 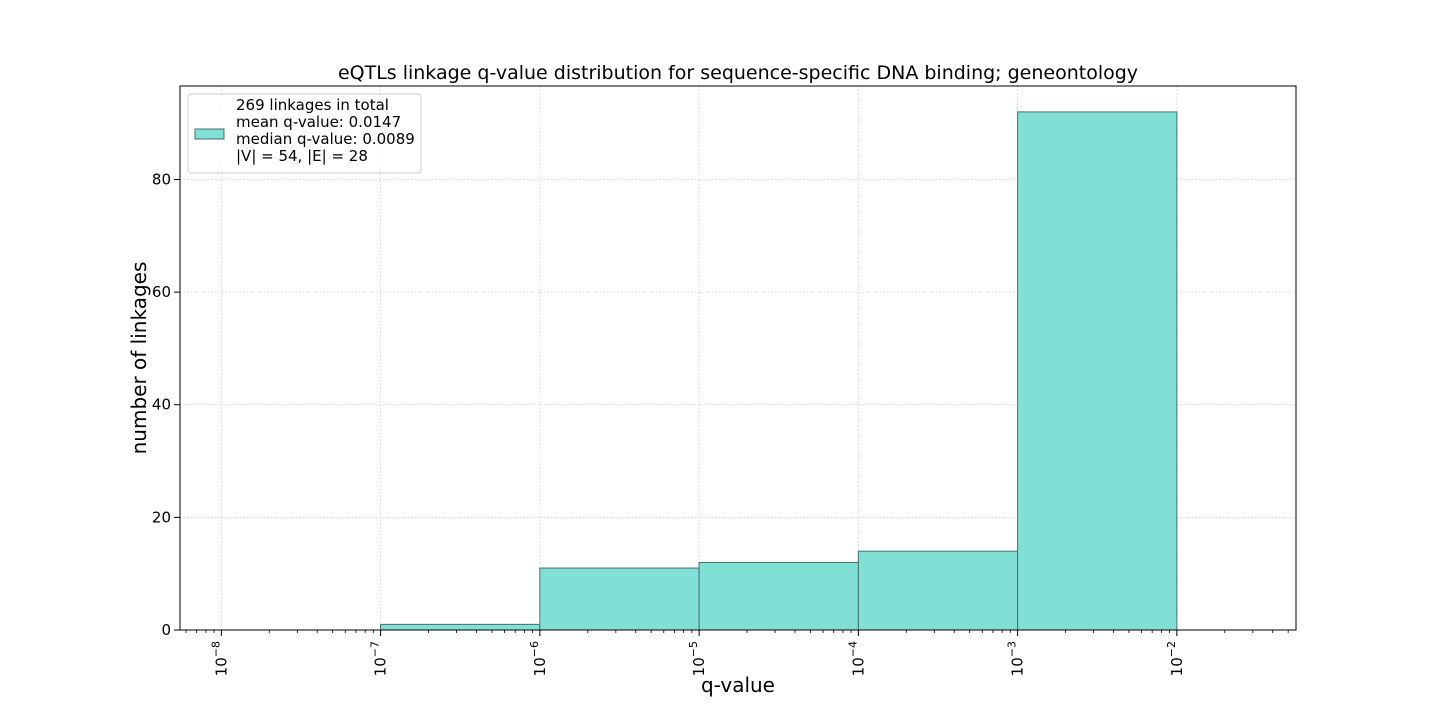 What do you see at coordinates (161, 292) in the screenshot?
I see `y-tick-label: 60` at bounding box center [161, 292].